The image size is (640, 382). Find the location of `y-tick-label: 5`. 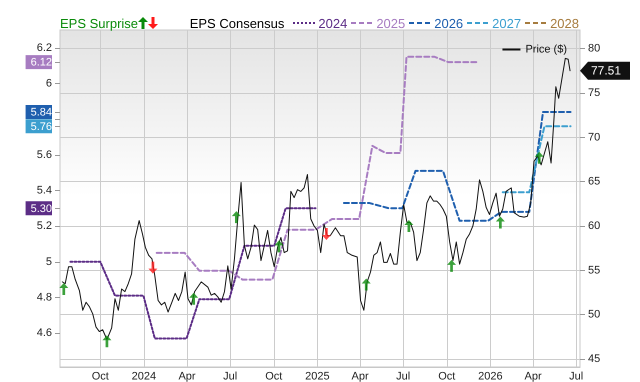

y-tick-label: 5 is located at coordinates (49, 262).